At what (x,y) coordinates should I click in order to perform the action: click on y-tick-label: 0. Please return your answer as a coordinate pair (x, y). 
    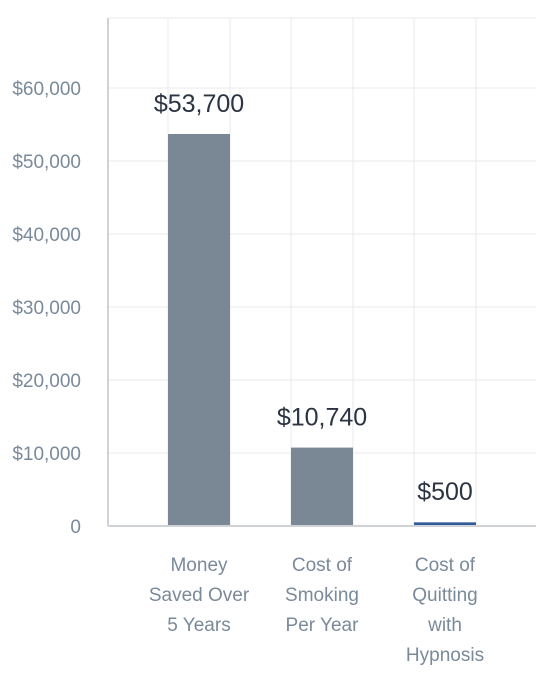
    Looking at the image, I should click on (75, 527).